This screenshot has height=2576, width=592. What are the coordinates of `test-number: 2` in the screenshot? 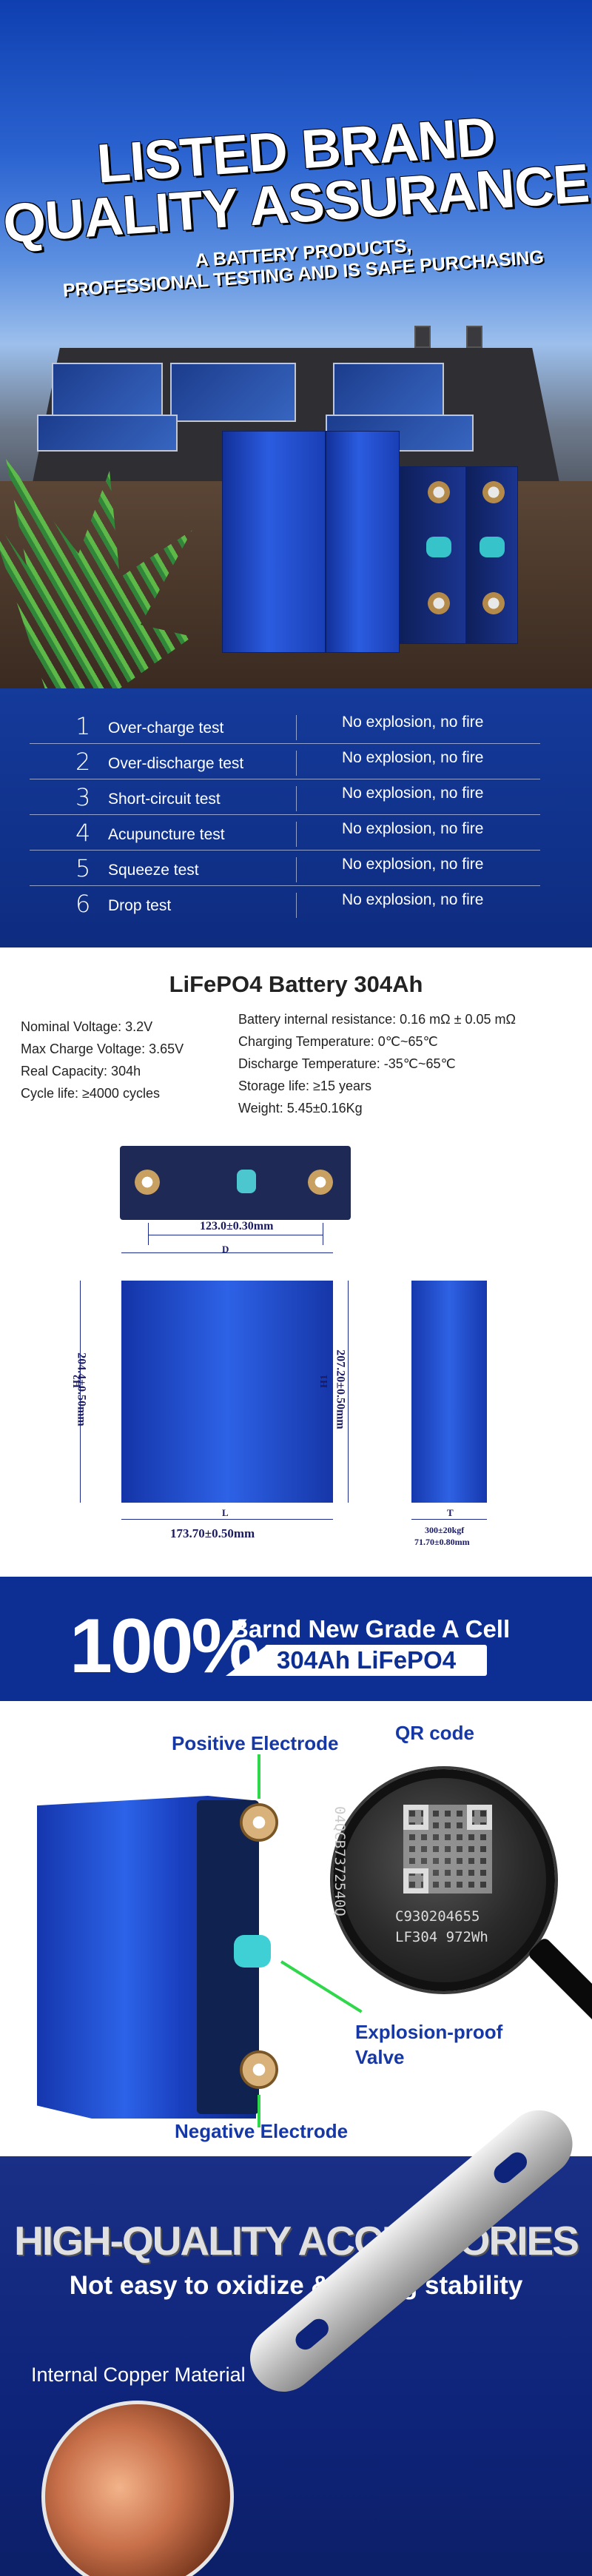 It's located at (83, 762).